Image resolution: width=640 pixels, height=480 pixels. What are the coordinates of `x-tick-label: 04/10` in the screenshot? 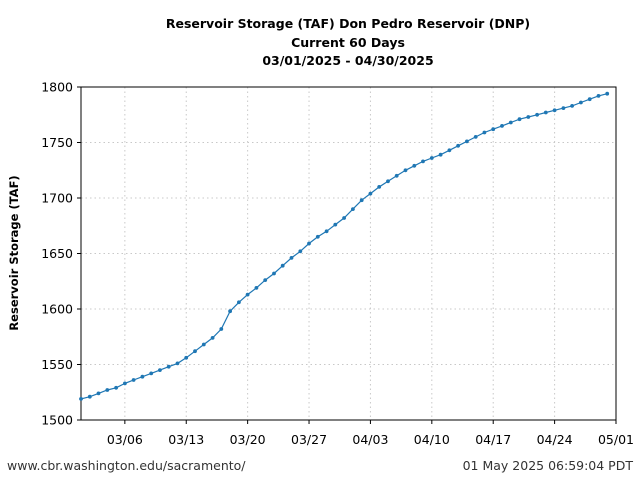 It's located at (432, 439).